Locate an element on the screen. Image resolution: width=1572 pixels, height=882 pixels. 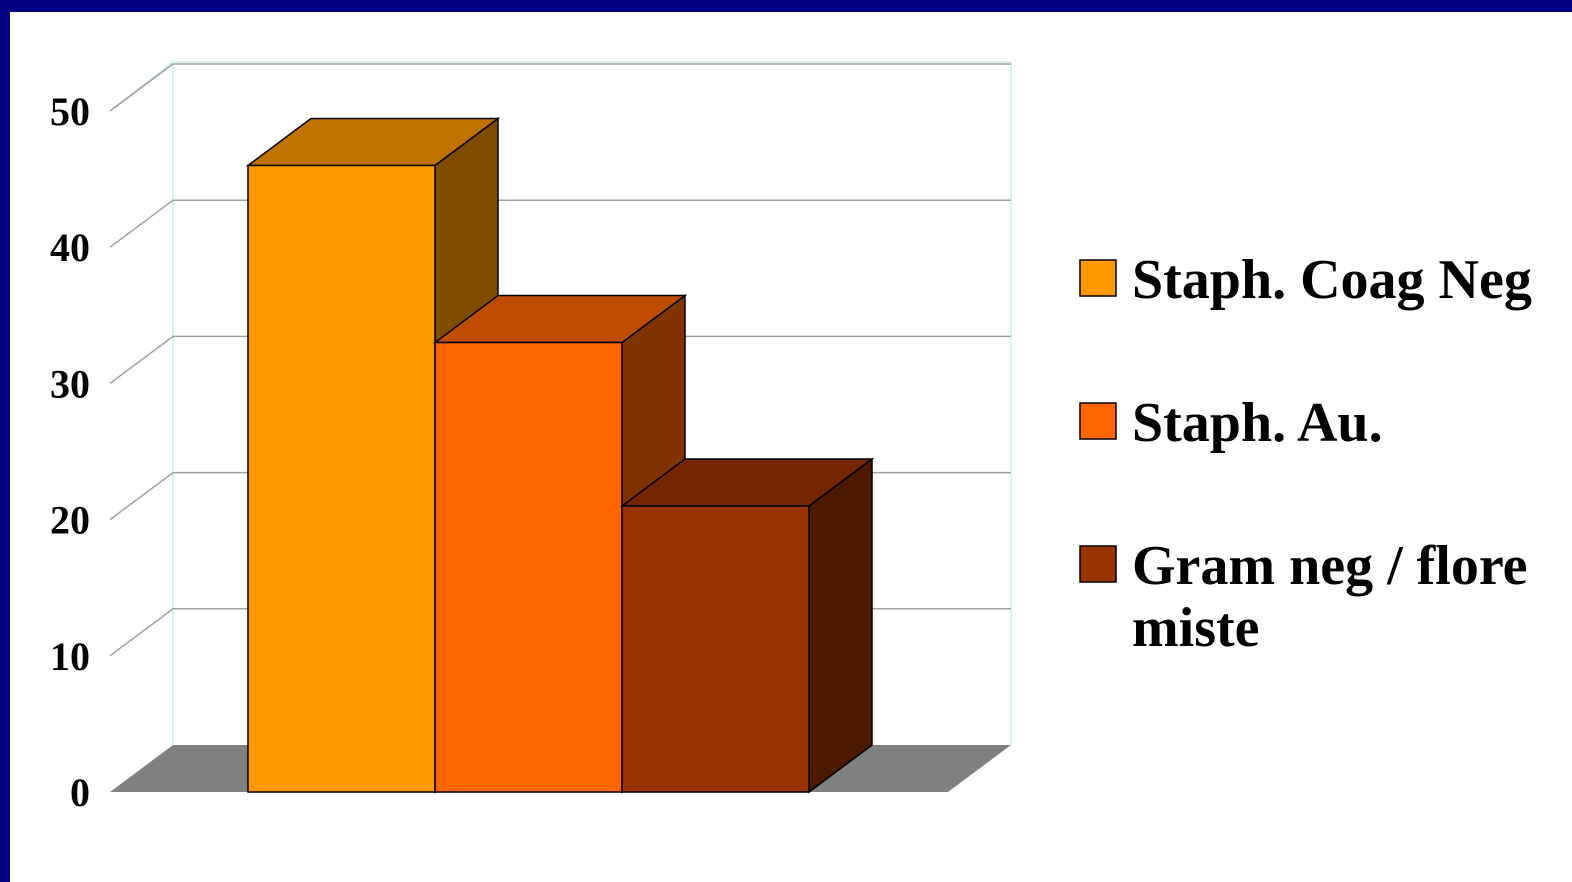
legend-label: Gram neg / flore is located at coordinates (1330, 566).